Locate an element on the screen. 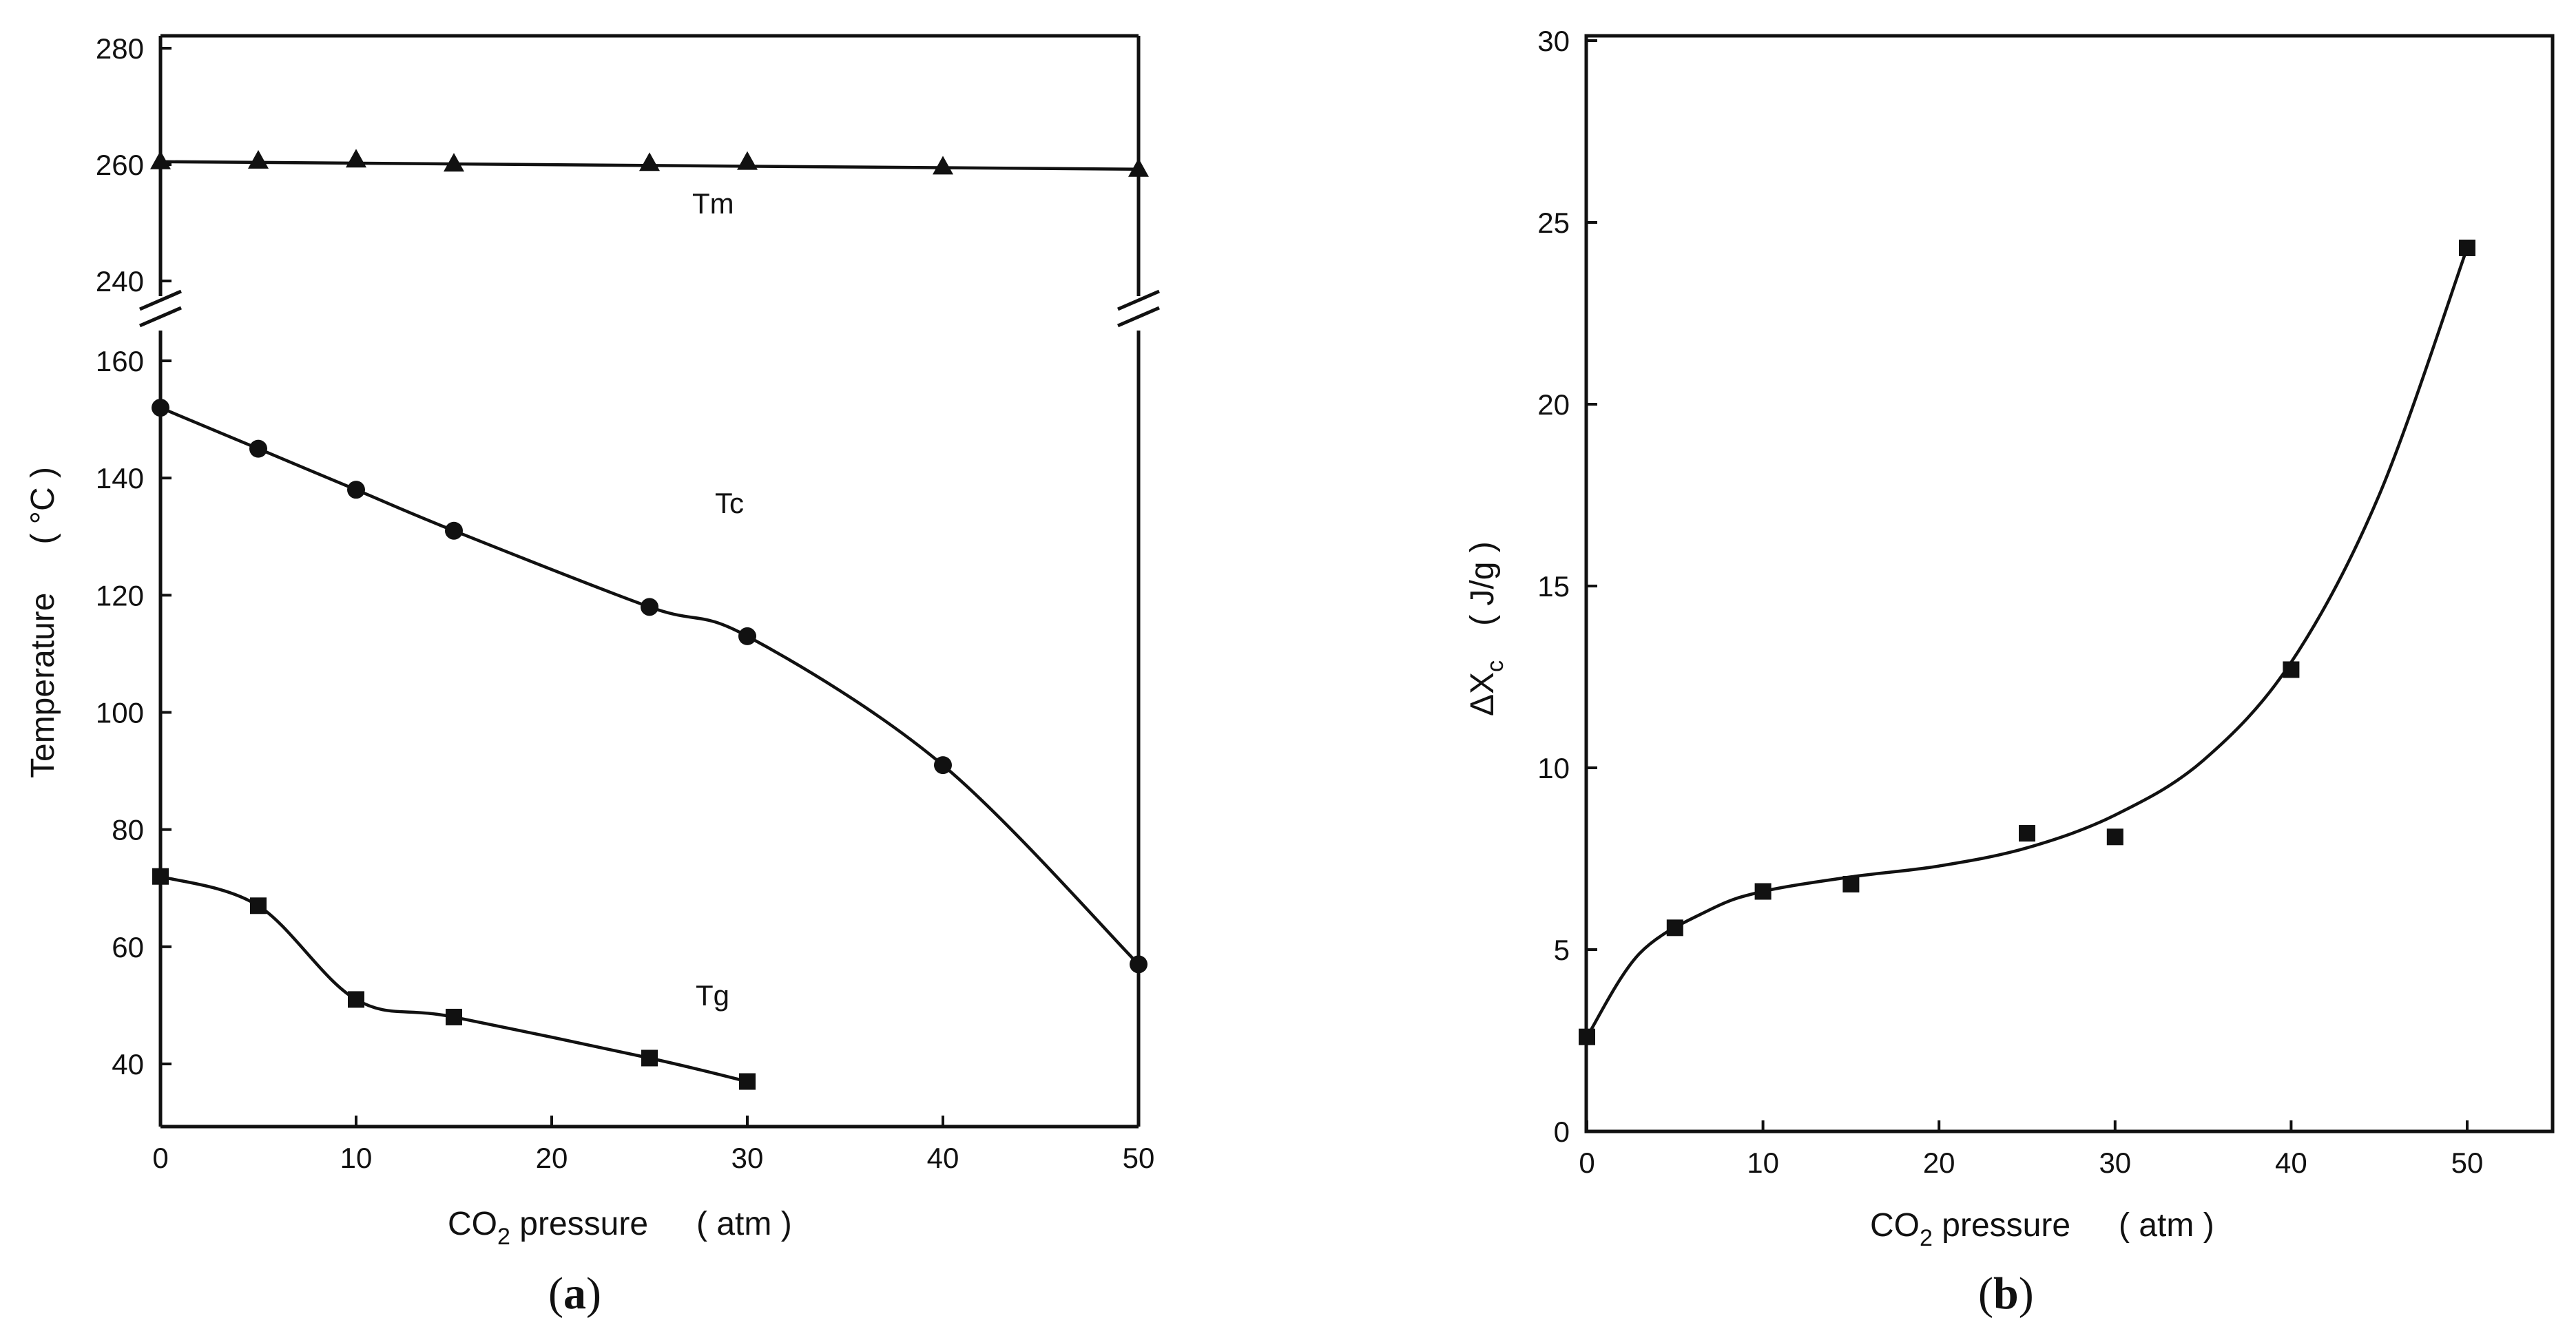 The height and width of the screenshot is (1338, 2576). chart-b-y-axis-label: ΔXc ( J/g ) is located at coordinates (1486, 628).